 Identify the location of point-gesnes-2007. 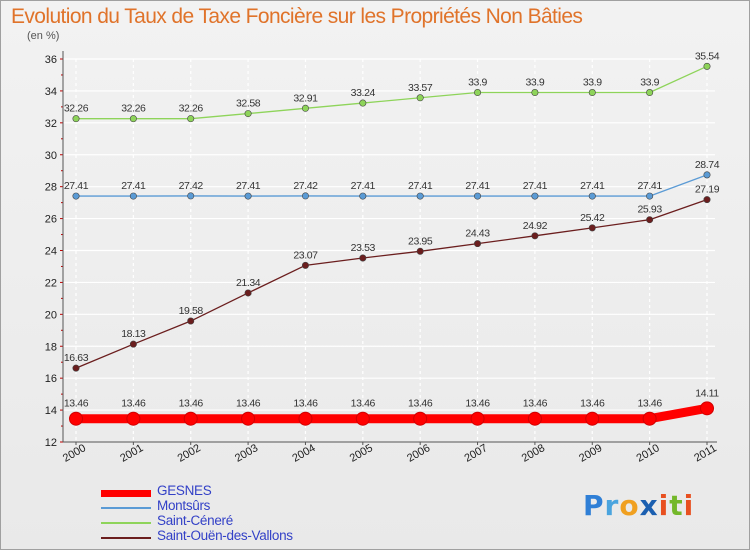
(477, 418).